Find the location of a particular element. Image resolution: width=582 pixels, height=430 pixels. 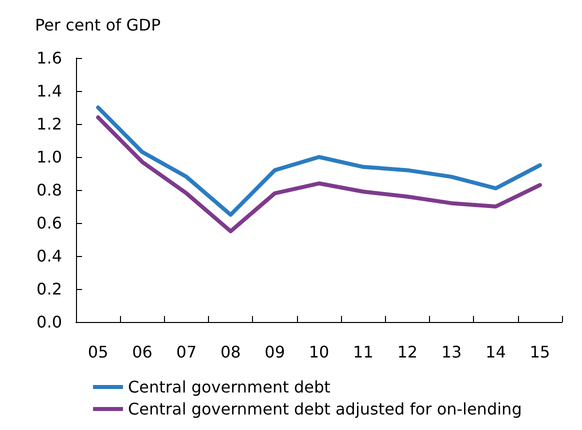

x-tick-label: 12 is located at coordinates (407, 352).